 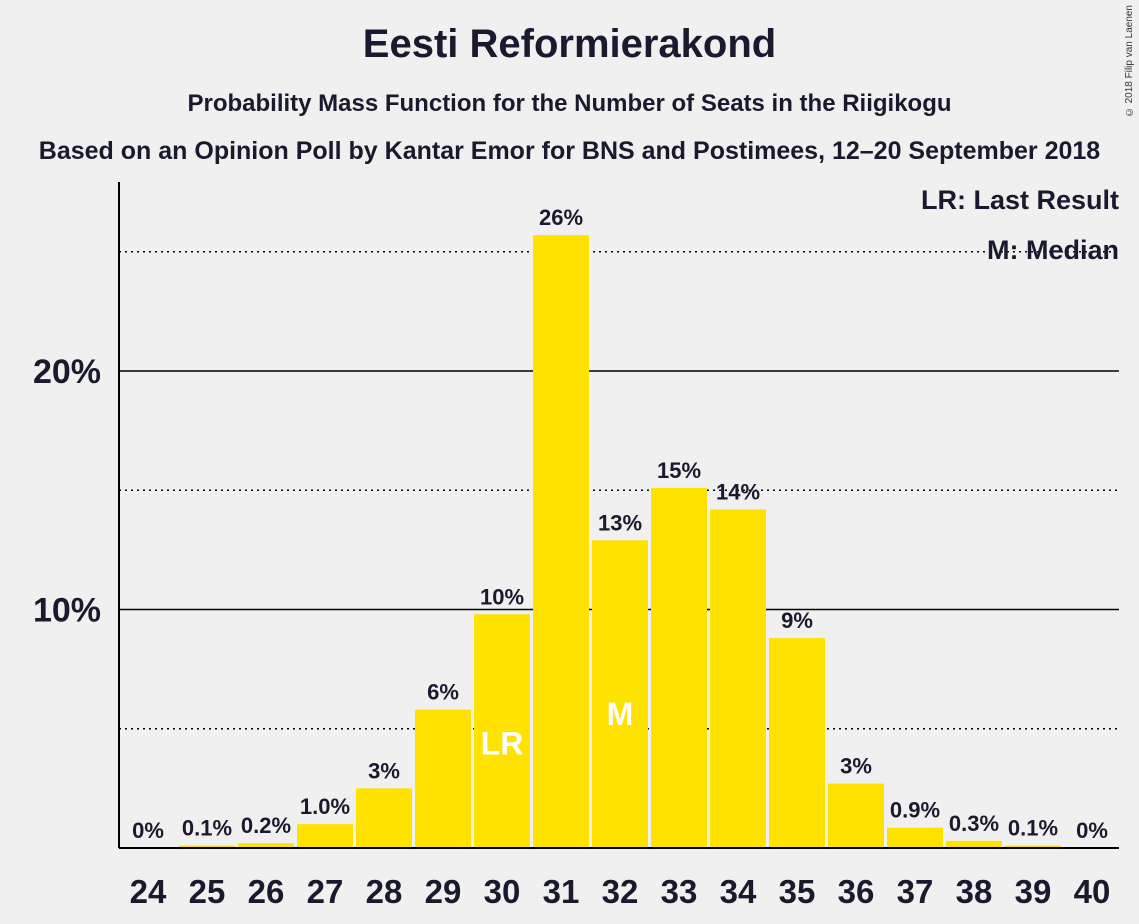 What do you see at coordinates (797, 891) in the screenshot?
I see `x-tick-label: 35` at bounding box center [797, 891].